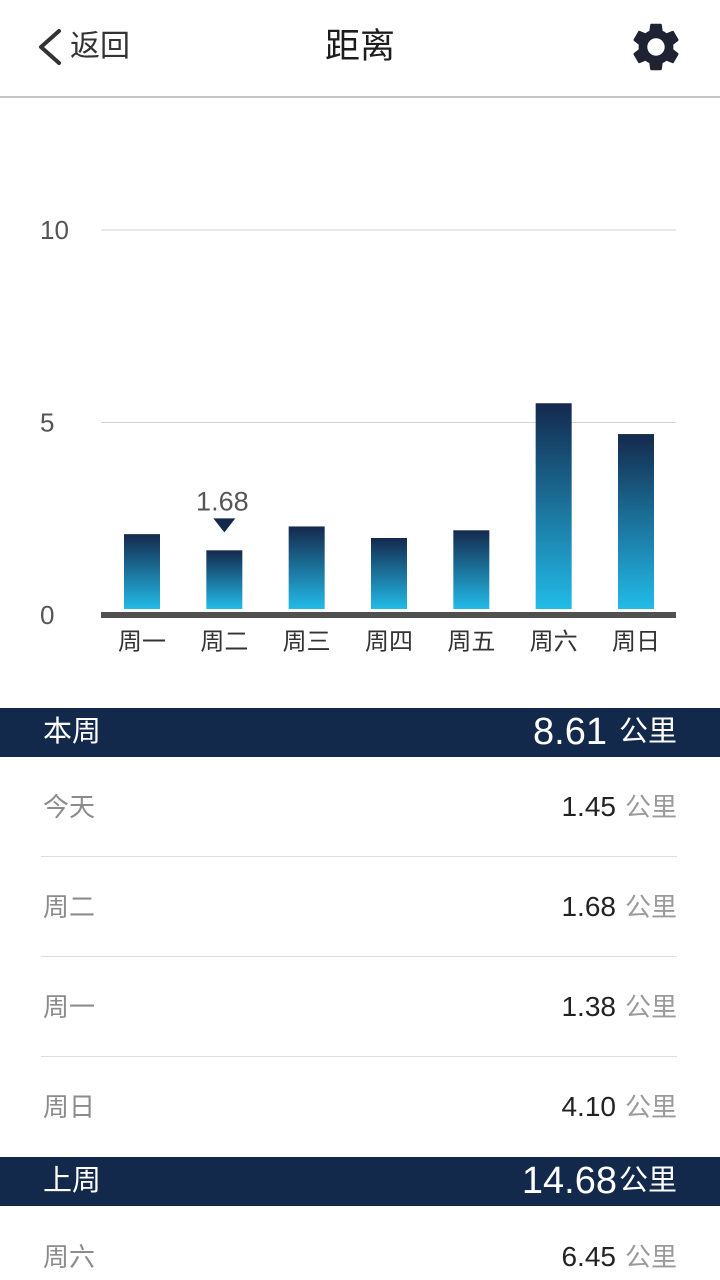  I want to click on distance-value: 1.68, so click(588, 906).